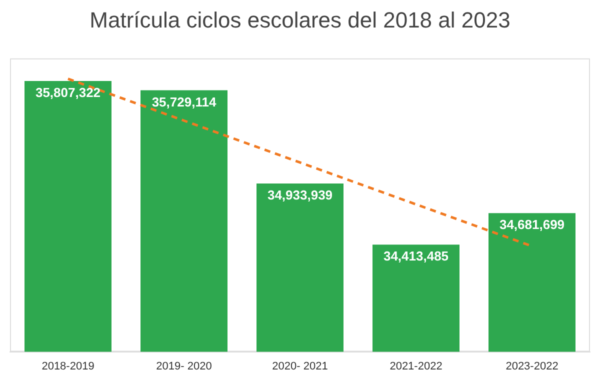 The width and height of the screenshot is (600, 385). I want to click on data-label: 34,413,485, so click(416, 256).